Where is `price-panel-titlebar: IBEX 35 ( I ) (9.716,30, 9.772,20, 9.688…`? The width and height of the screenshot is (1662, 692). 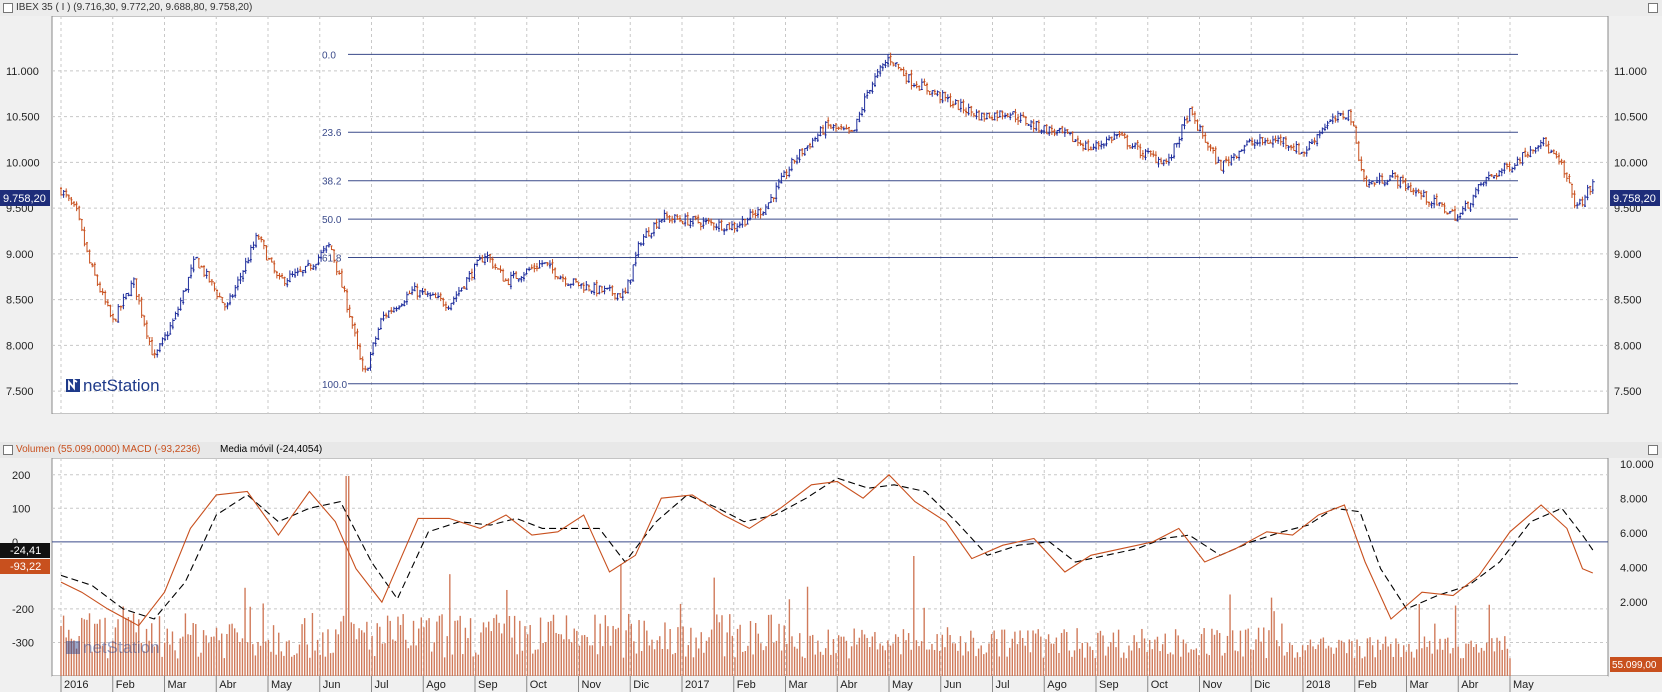 price-panel-titlebar: IBEX 35 ( I ) (9.716,30, 9.772,20, 9.688… is located at coordinates (831, 8).